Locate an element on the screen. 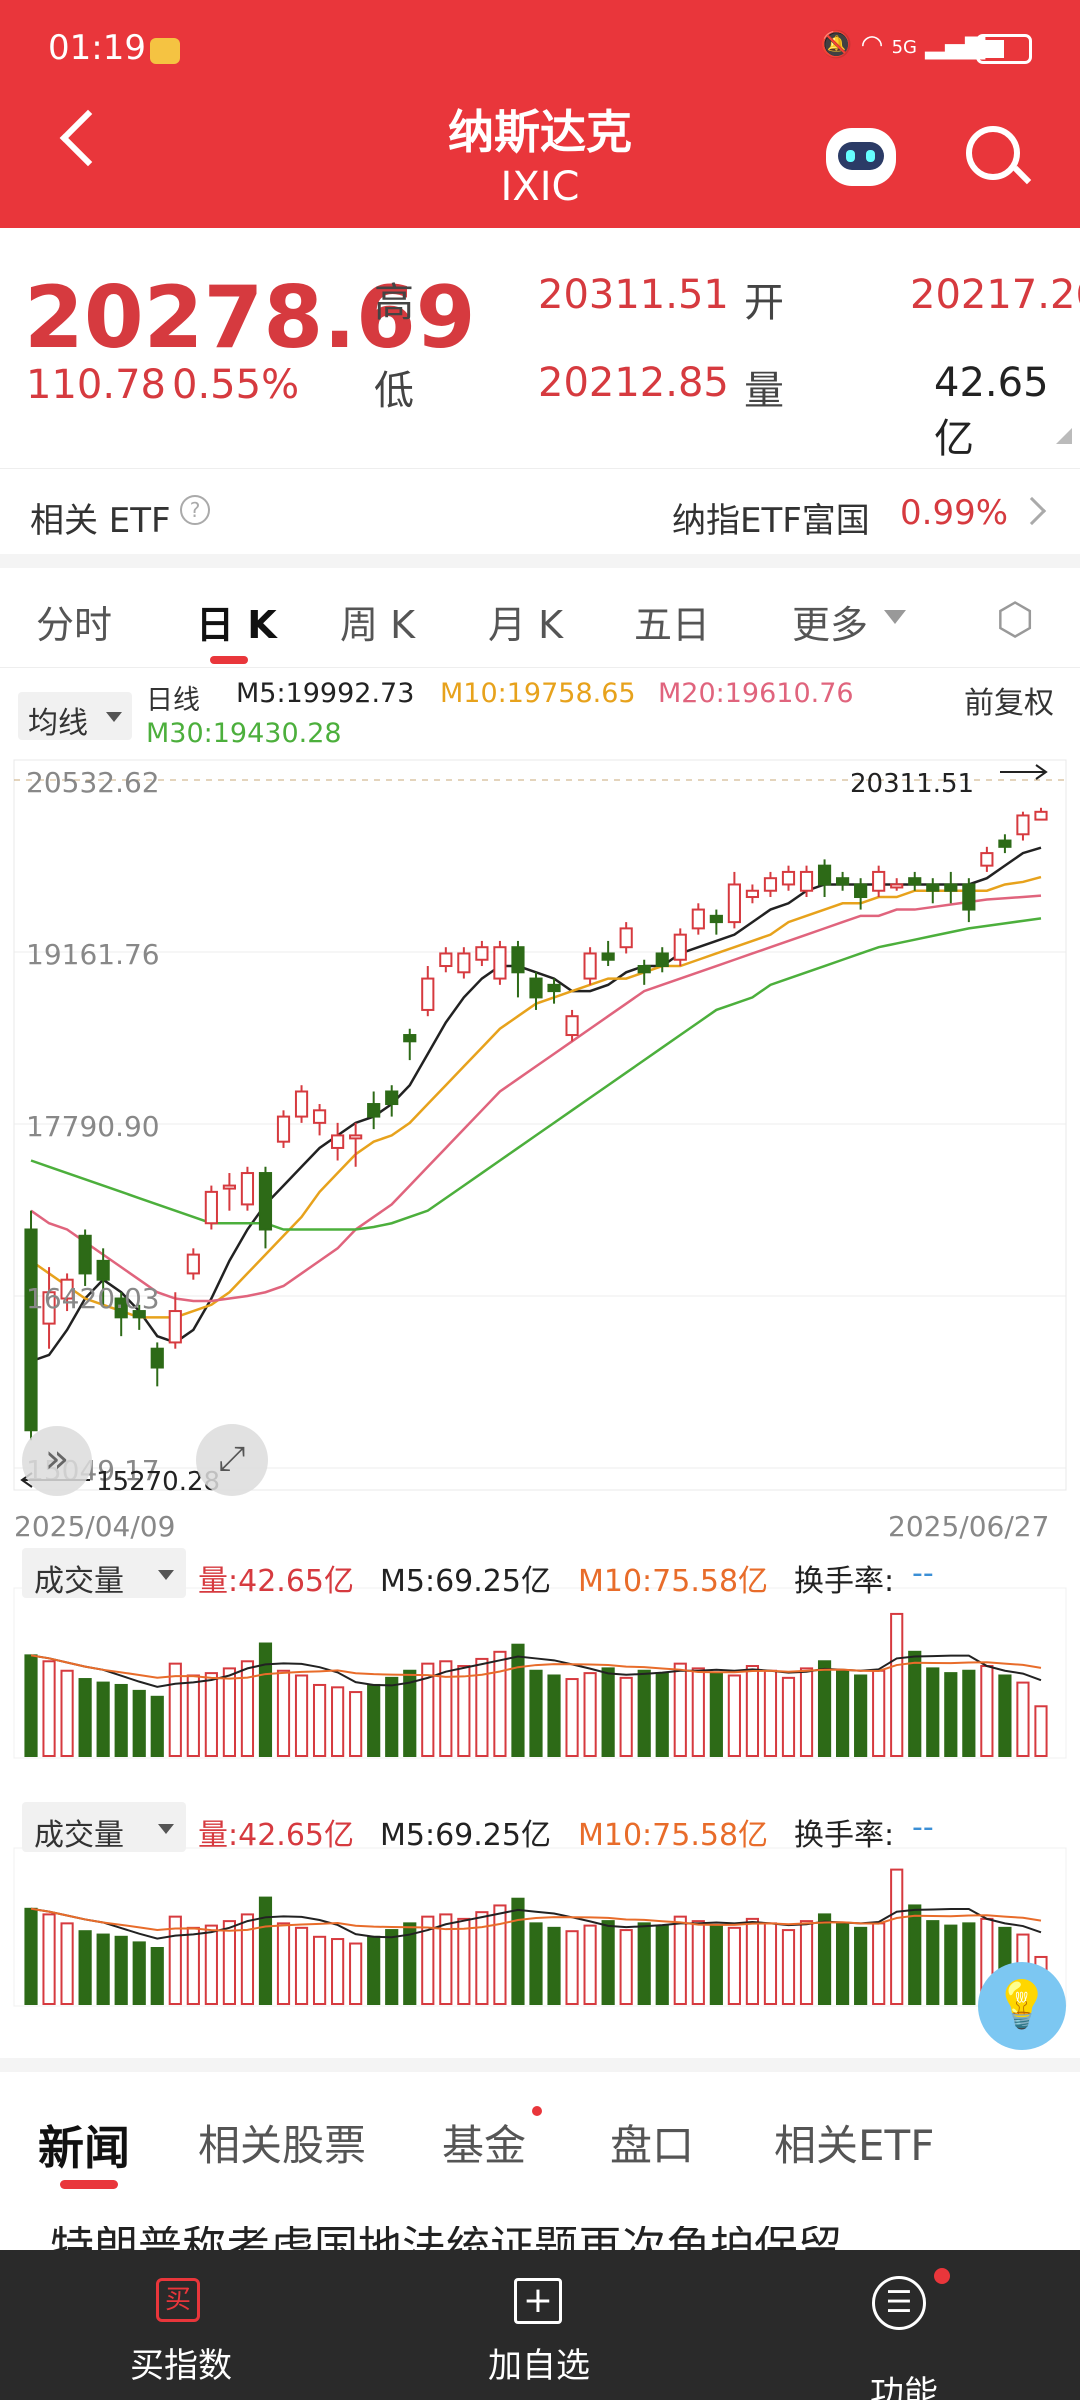 The width and height of the screenshot is (1080, 2400). indicator-selector: 均线 is located at coordinates (75, 716).